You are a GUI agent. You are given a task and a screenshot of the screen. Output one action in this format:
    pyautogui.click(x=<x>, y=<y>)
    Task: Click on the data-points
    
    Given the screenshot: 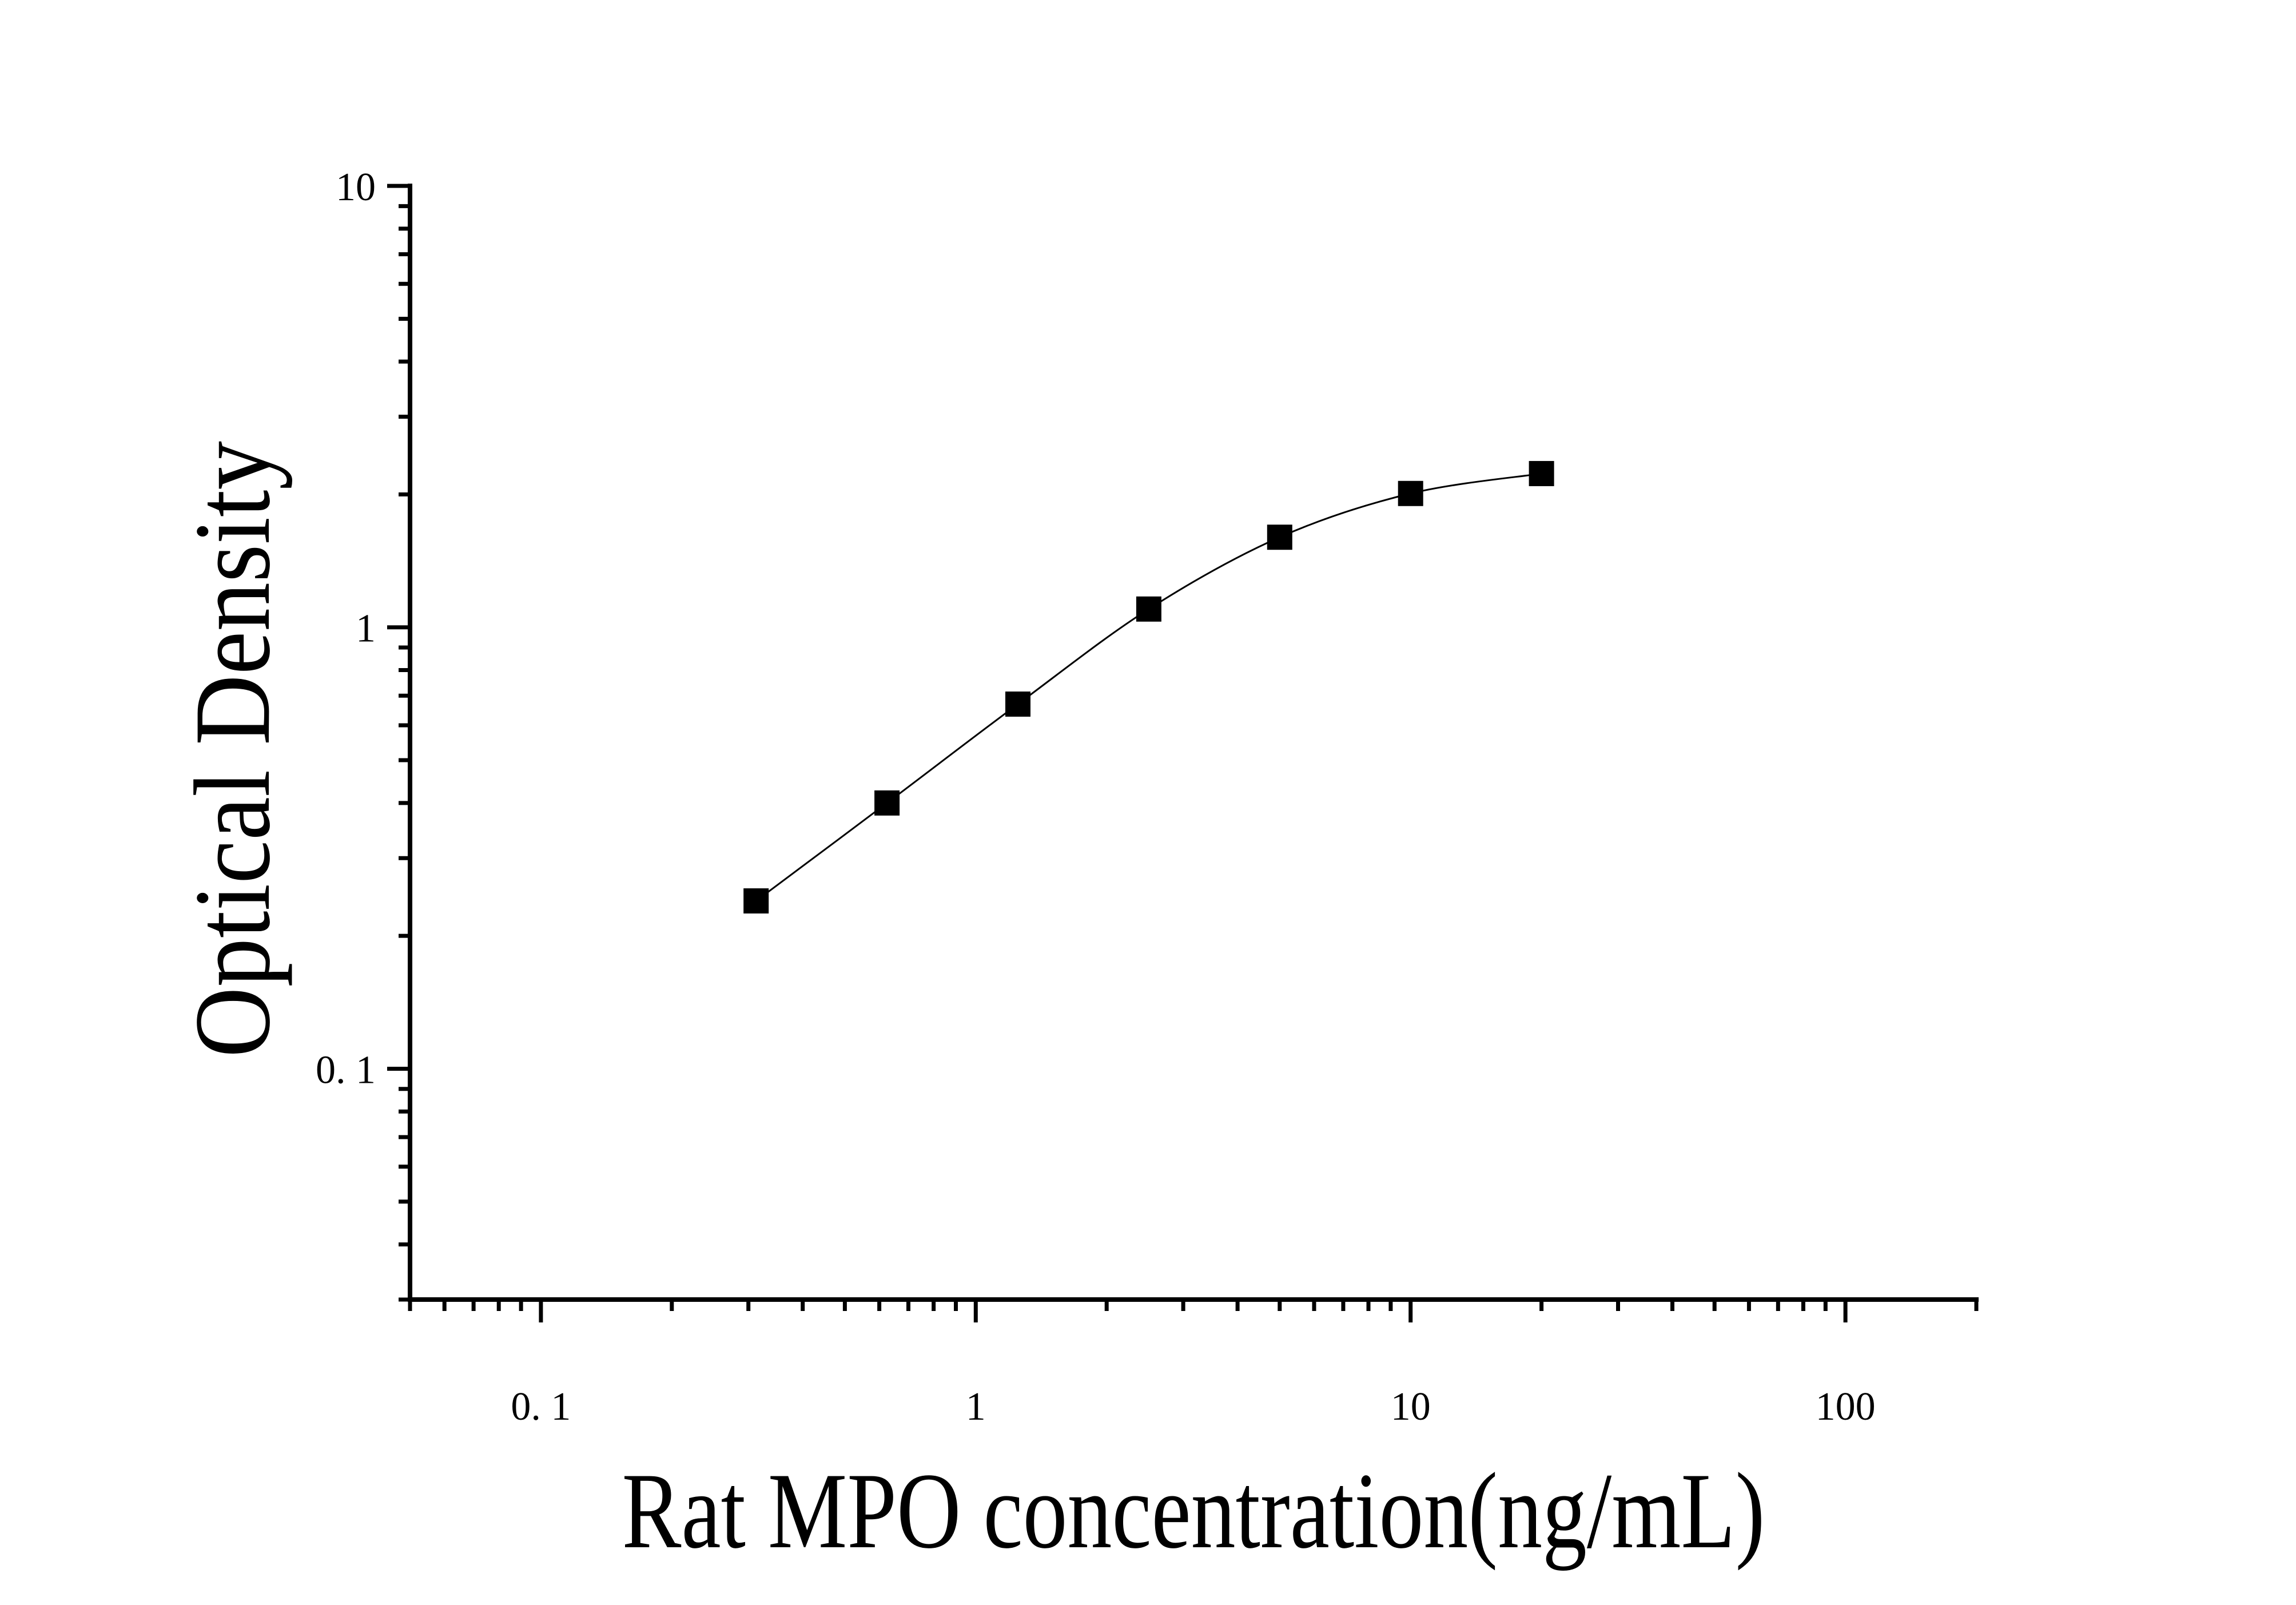 What is the action you would take?
    pyautogui.click(x=1148, y=687)
    